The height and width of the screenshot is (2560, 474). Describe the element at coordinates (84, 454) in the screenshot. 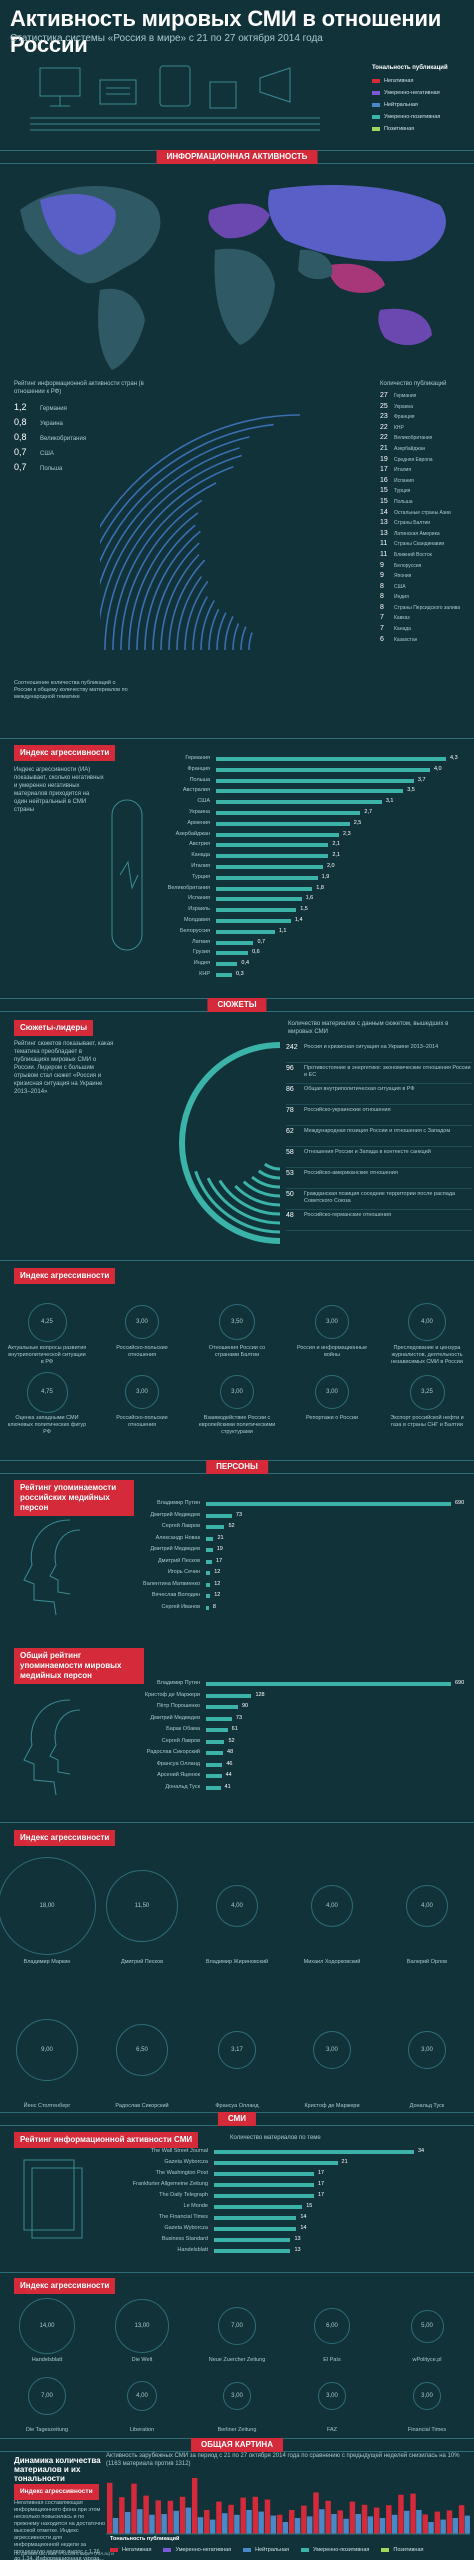

I see `country-rating-row: 0,7 США` at that location.